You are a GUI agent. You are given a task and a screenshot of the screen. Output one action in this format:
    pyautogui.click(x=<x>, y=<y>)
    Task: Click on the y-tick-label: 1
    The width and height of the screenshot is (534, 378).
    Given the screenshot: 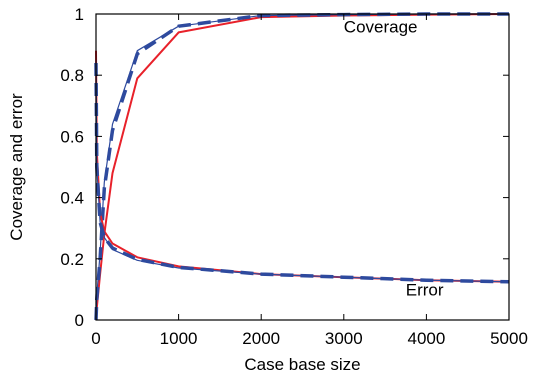 What is the action you would take?
    pyautogui.click(x=79, y=14)
    